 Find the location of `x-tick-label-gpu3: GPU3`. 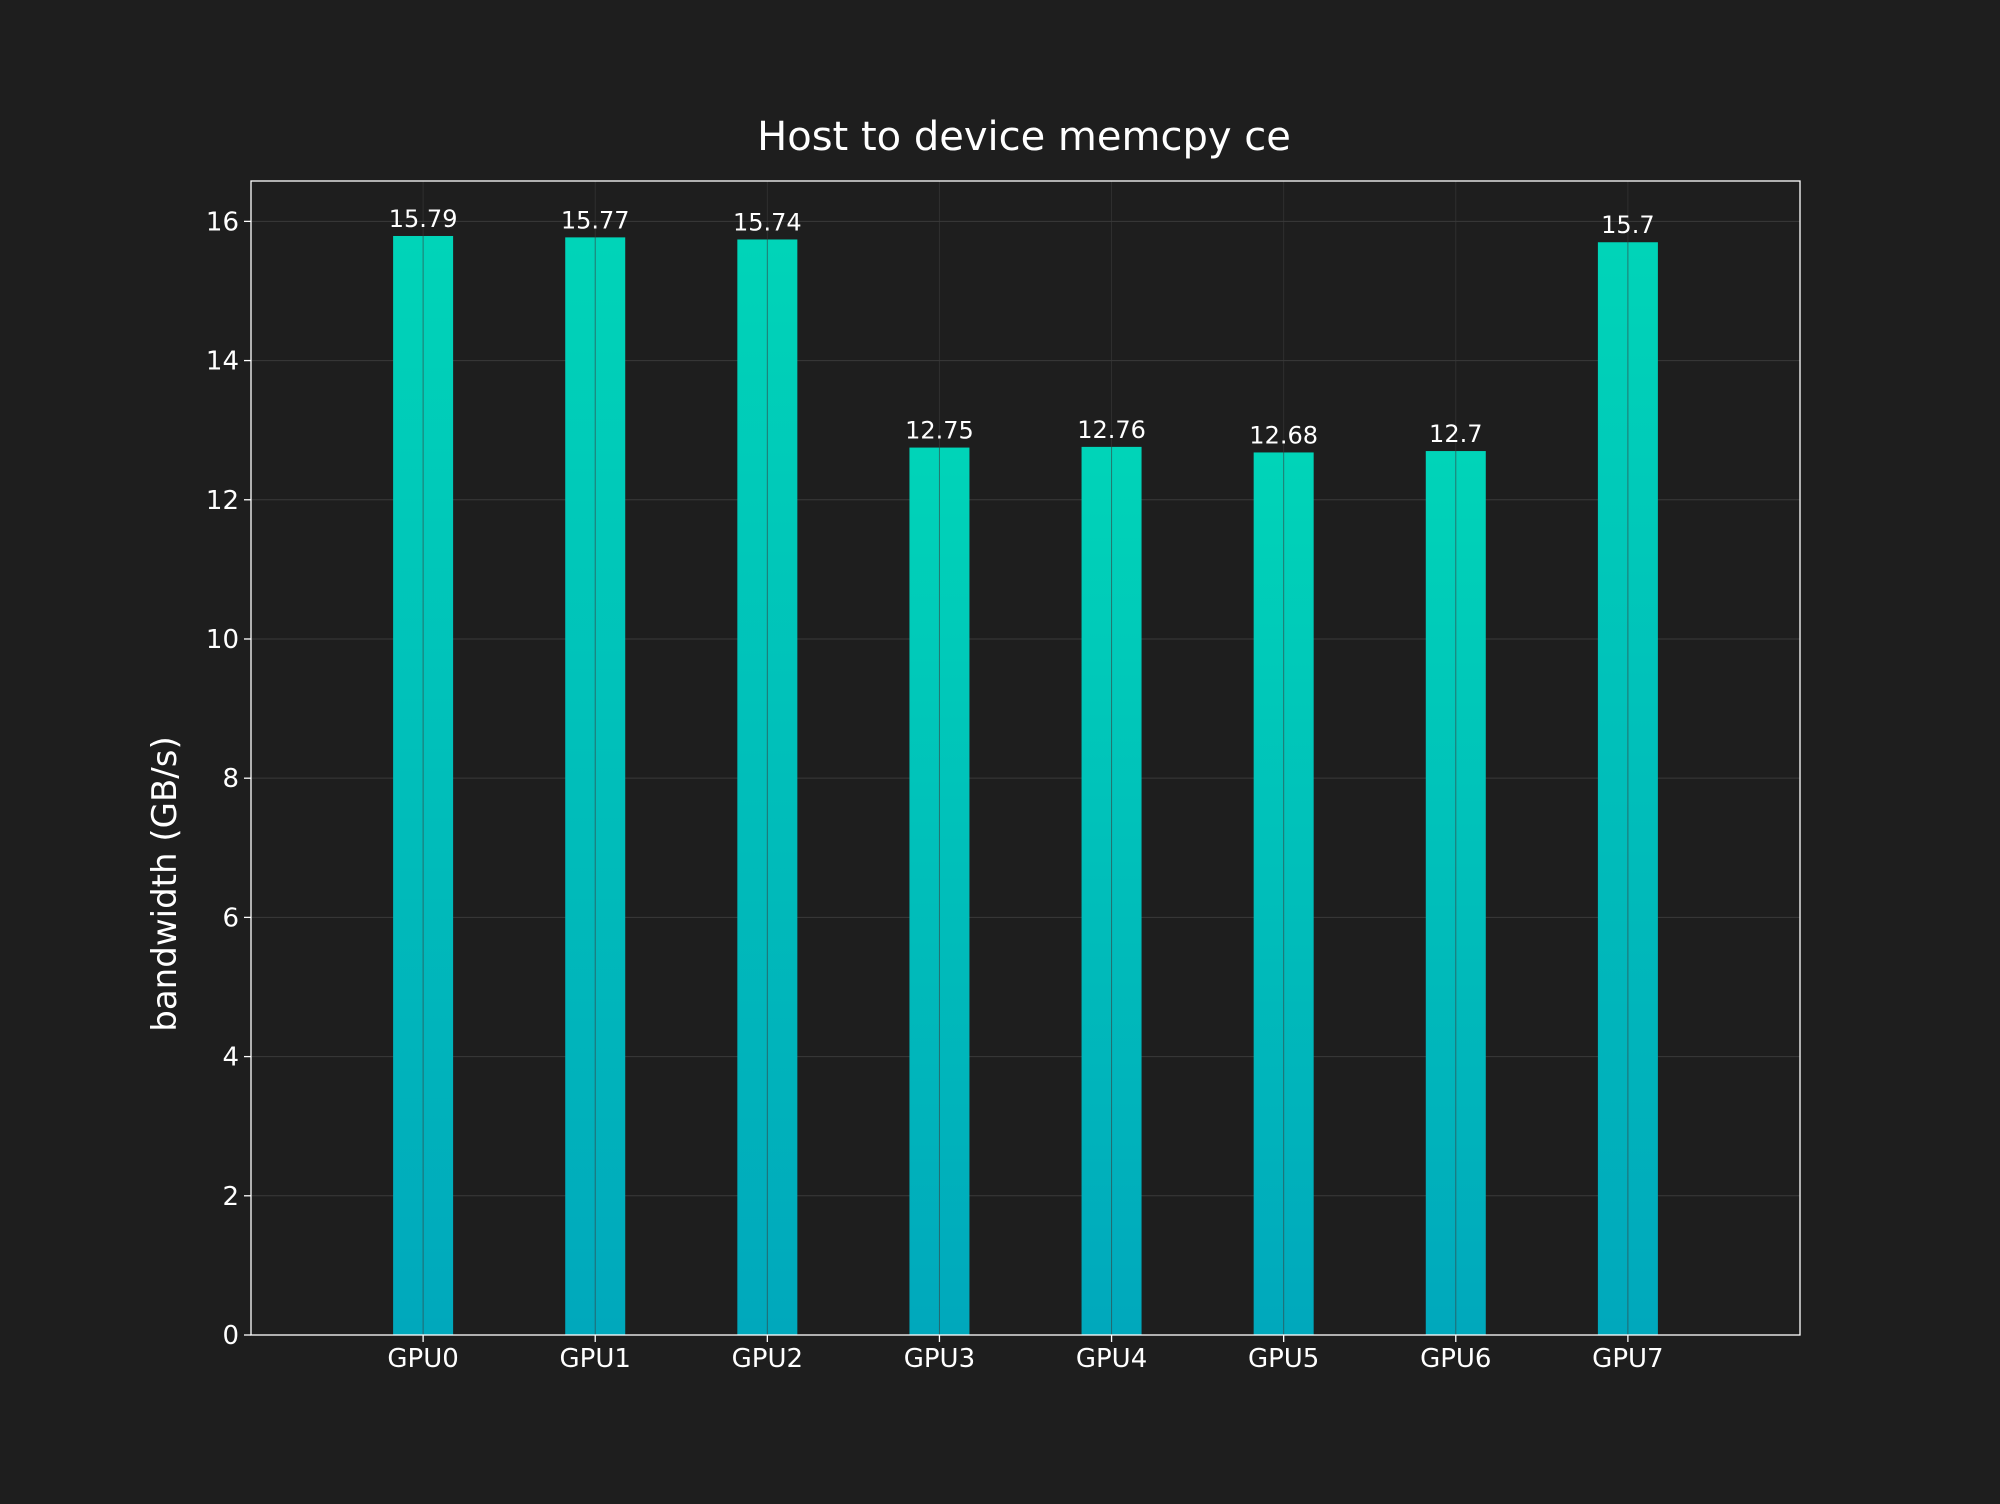

x-tick-label-gpu3: GPU3 is located at coordinates (939, 1359).